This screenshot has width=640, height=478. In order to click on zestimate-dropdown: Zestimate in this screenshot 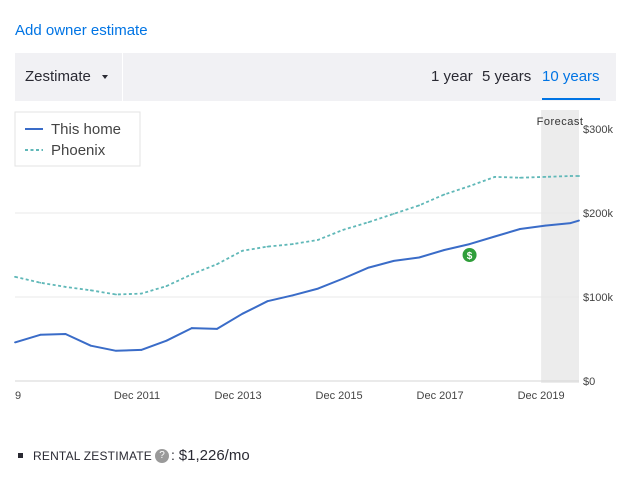, I will do `click(69, 77)`.